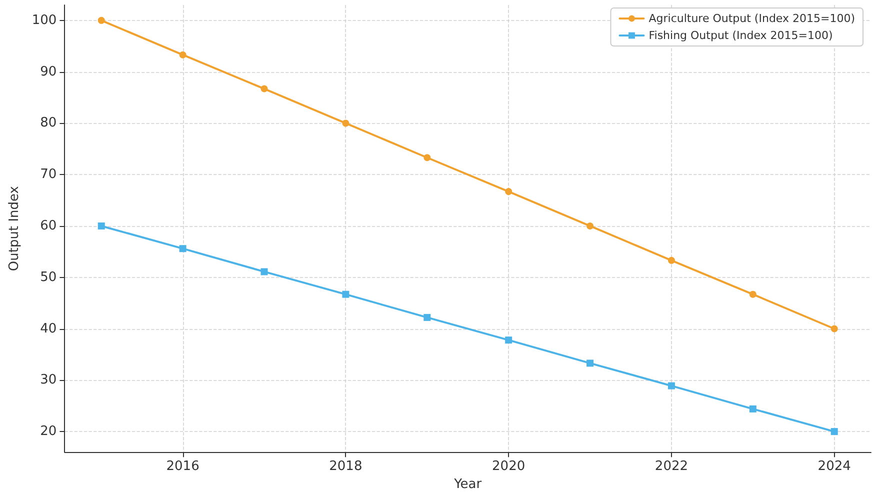 This screenshot has width=873, height=496. I want to click on y-tick-label: 20, so click(48, 432).